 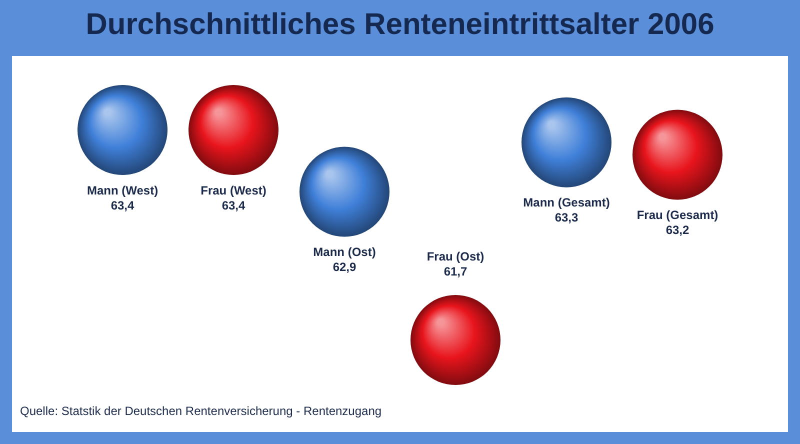 I want to click on data-label: 62,9, so click(x=344, y=267).